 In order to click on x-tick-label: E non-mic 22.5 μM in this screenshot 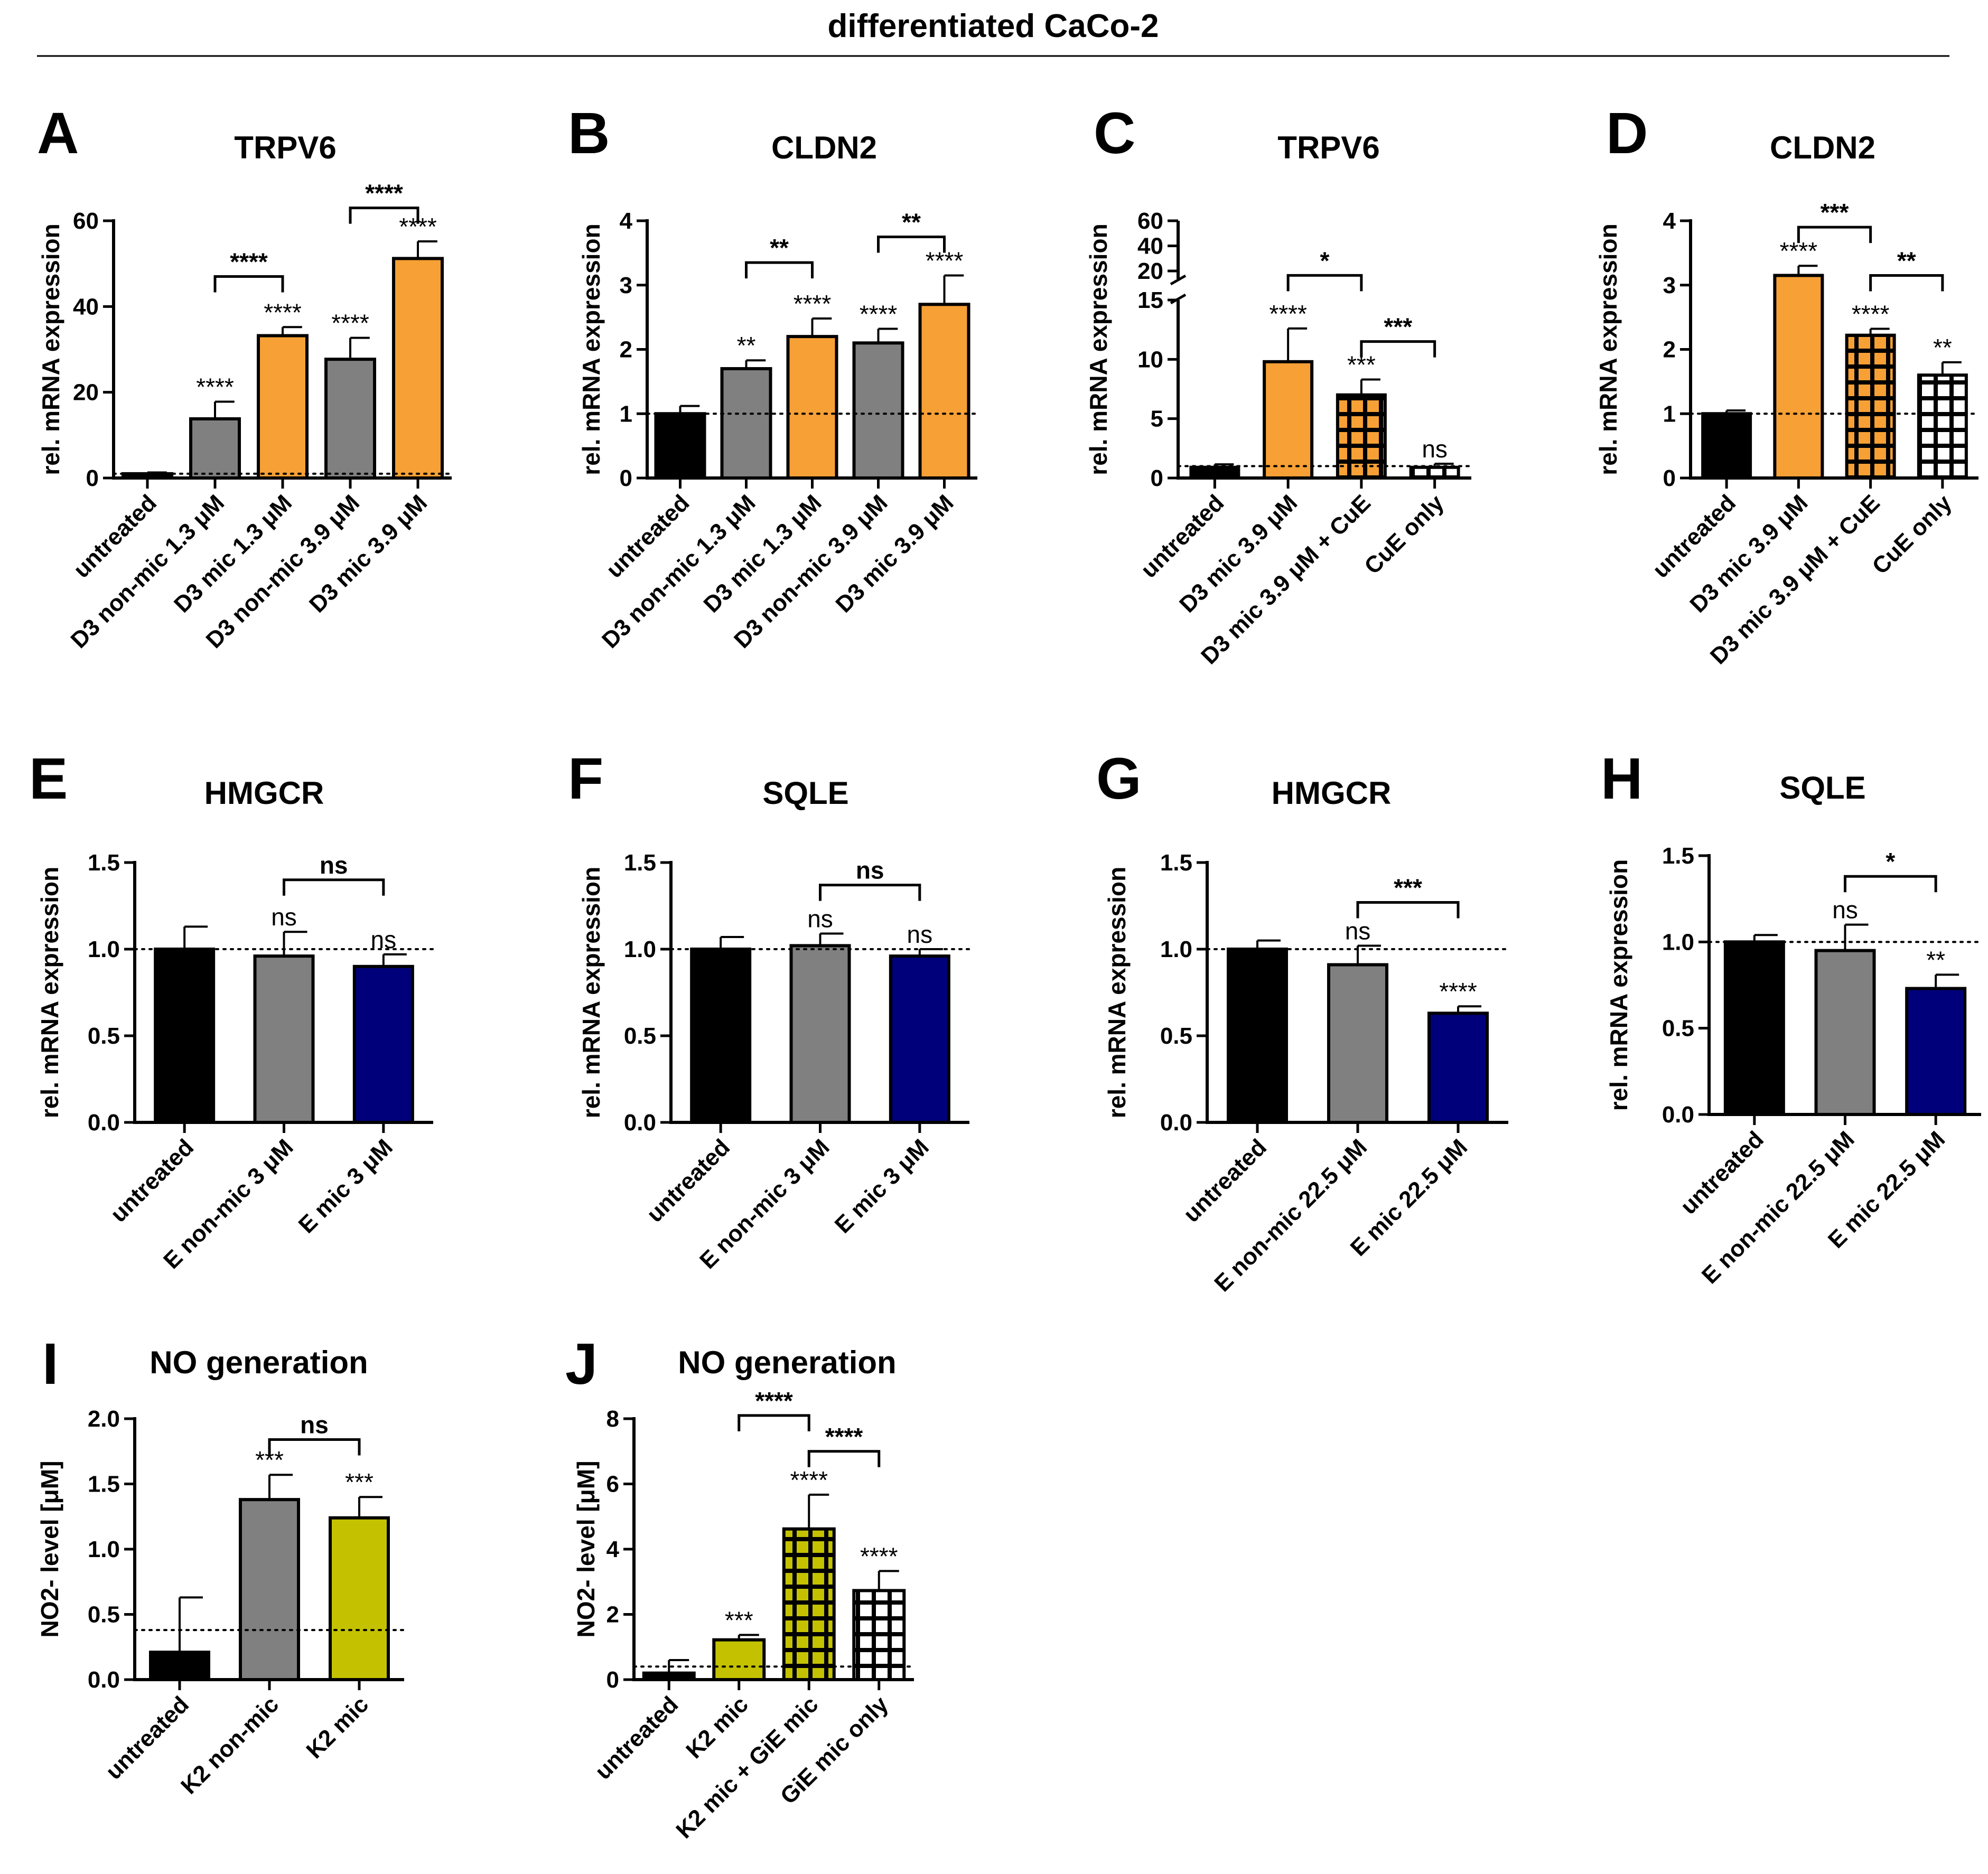, I will do `click(1778, 1207)`.